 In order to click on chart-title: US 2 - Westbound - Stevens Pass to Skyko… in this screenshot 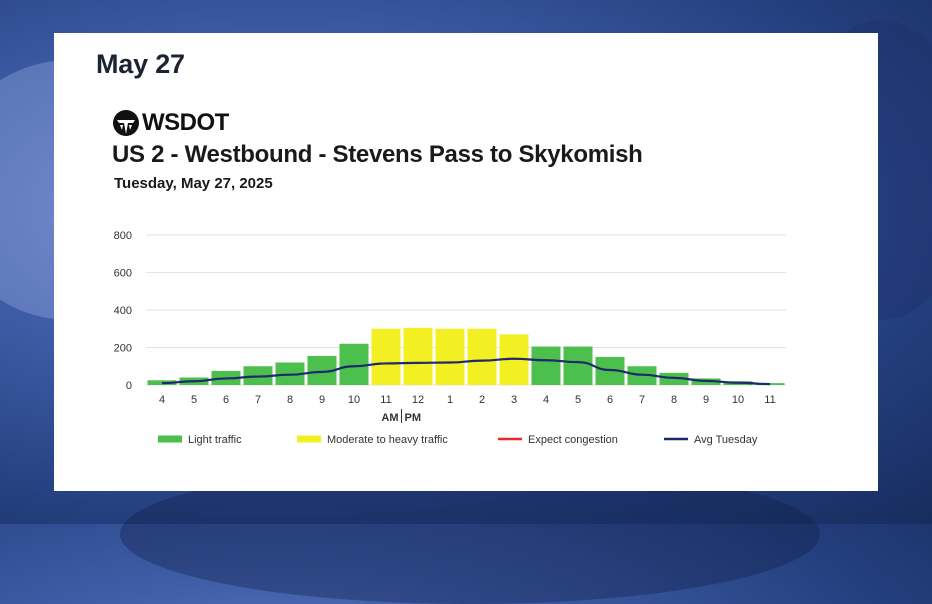, I will do `click(377, 154)`.